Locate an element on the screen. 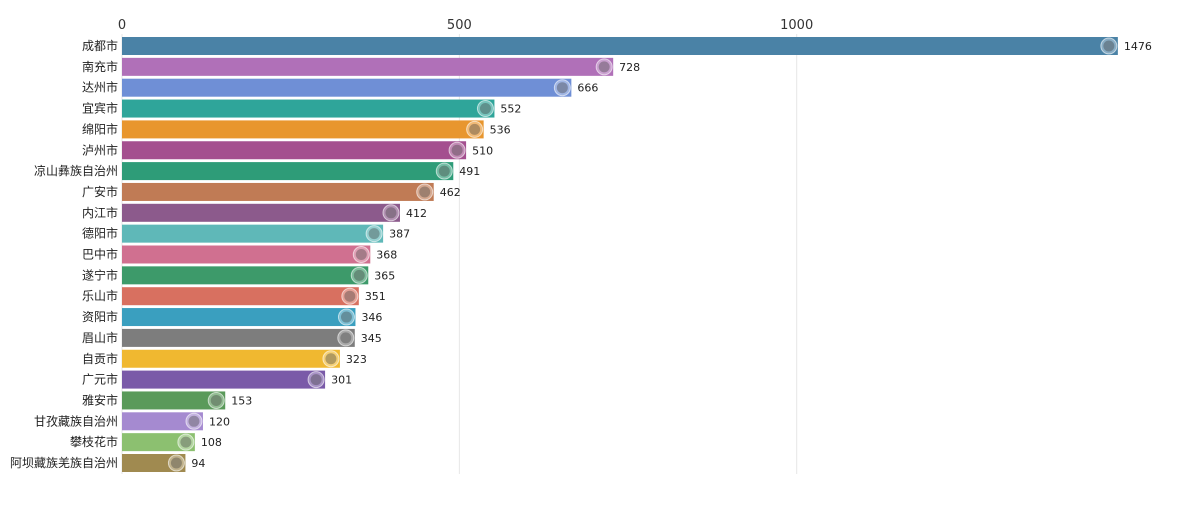  value-label: 108 is located at coordinates (211, 442).